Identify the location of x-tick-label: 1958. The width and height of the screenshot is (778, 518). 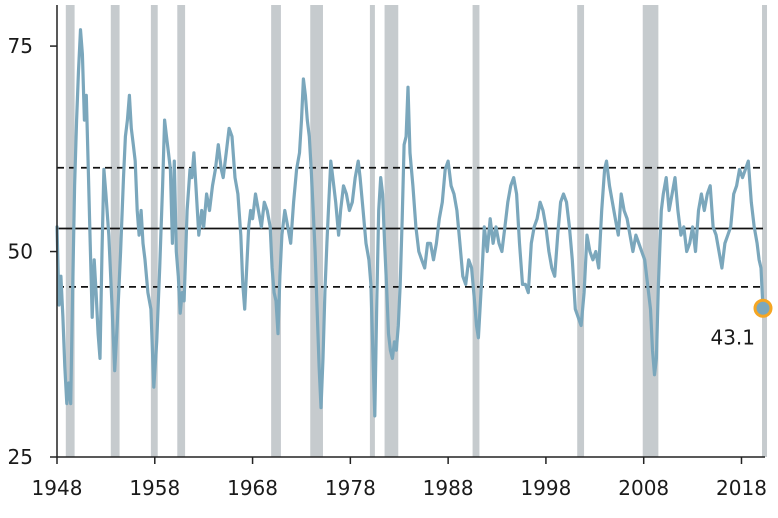
(154, 488).